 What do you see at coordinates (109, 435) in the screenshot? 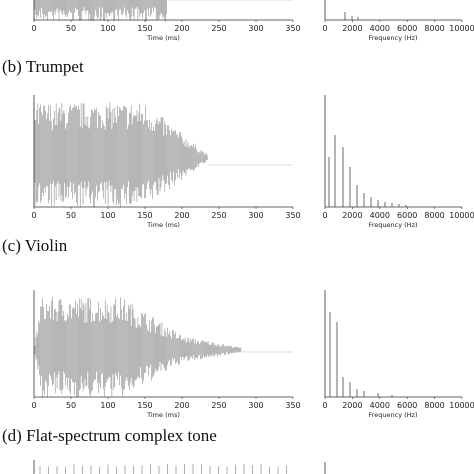
I see `panel-label: (d) Flat-spectrum complex tone` at bounding box center [109, 435].